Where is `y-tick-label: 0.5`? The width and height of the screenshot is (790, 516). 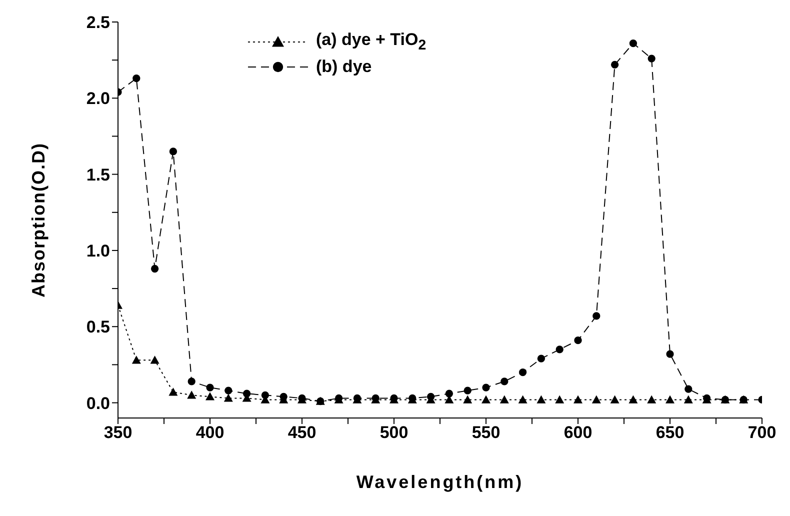
y-tick-label: 0.5 is located at coordinates (98, 327).